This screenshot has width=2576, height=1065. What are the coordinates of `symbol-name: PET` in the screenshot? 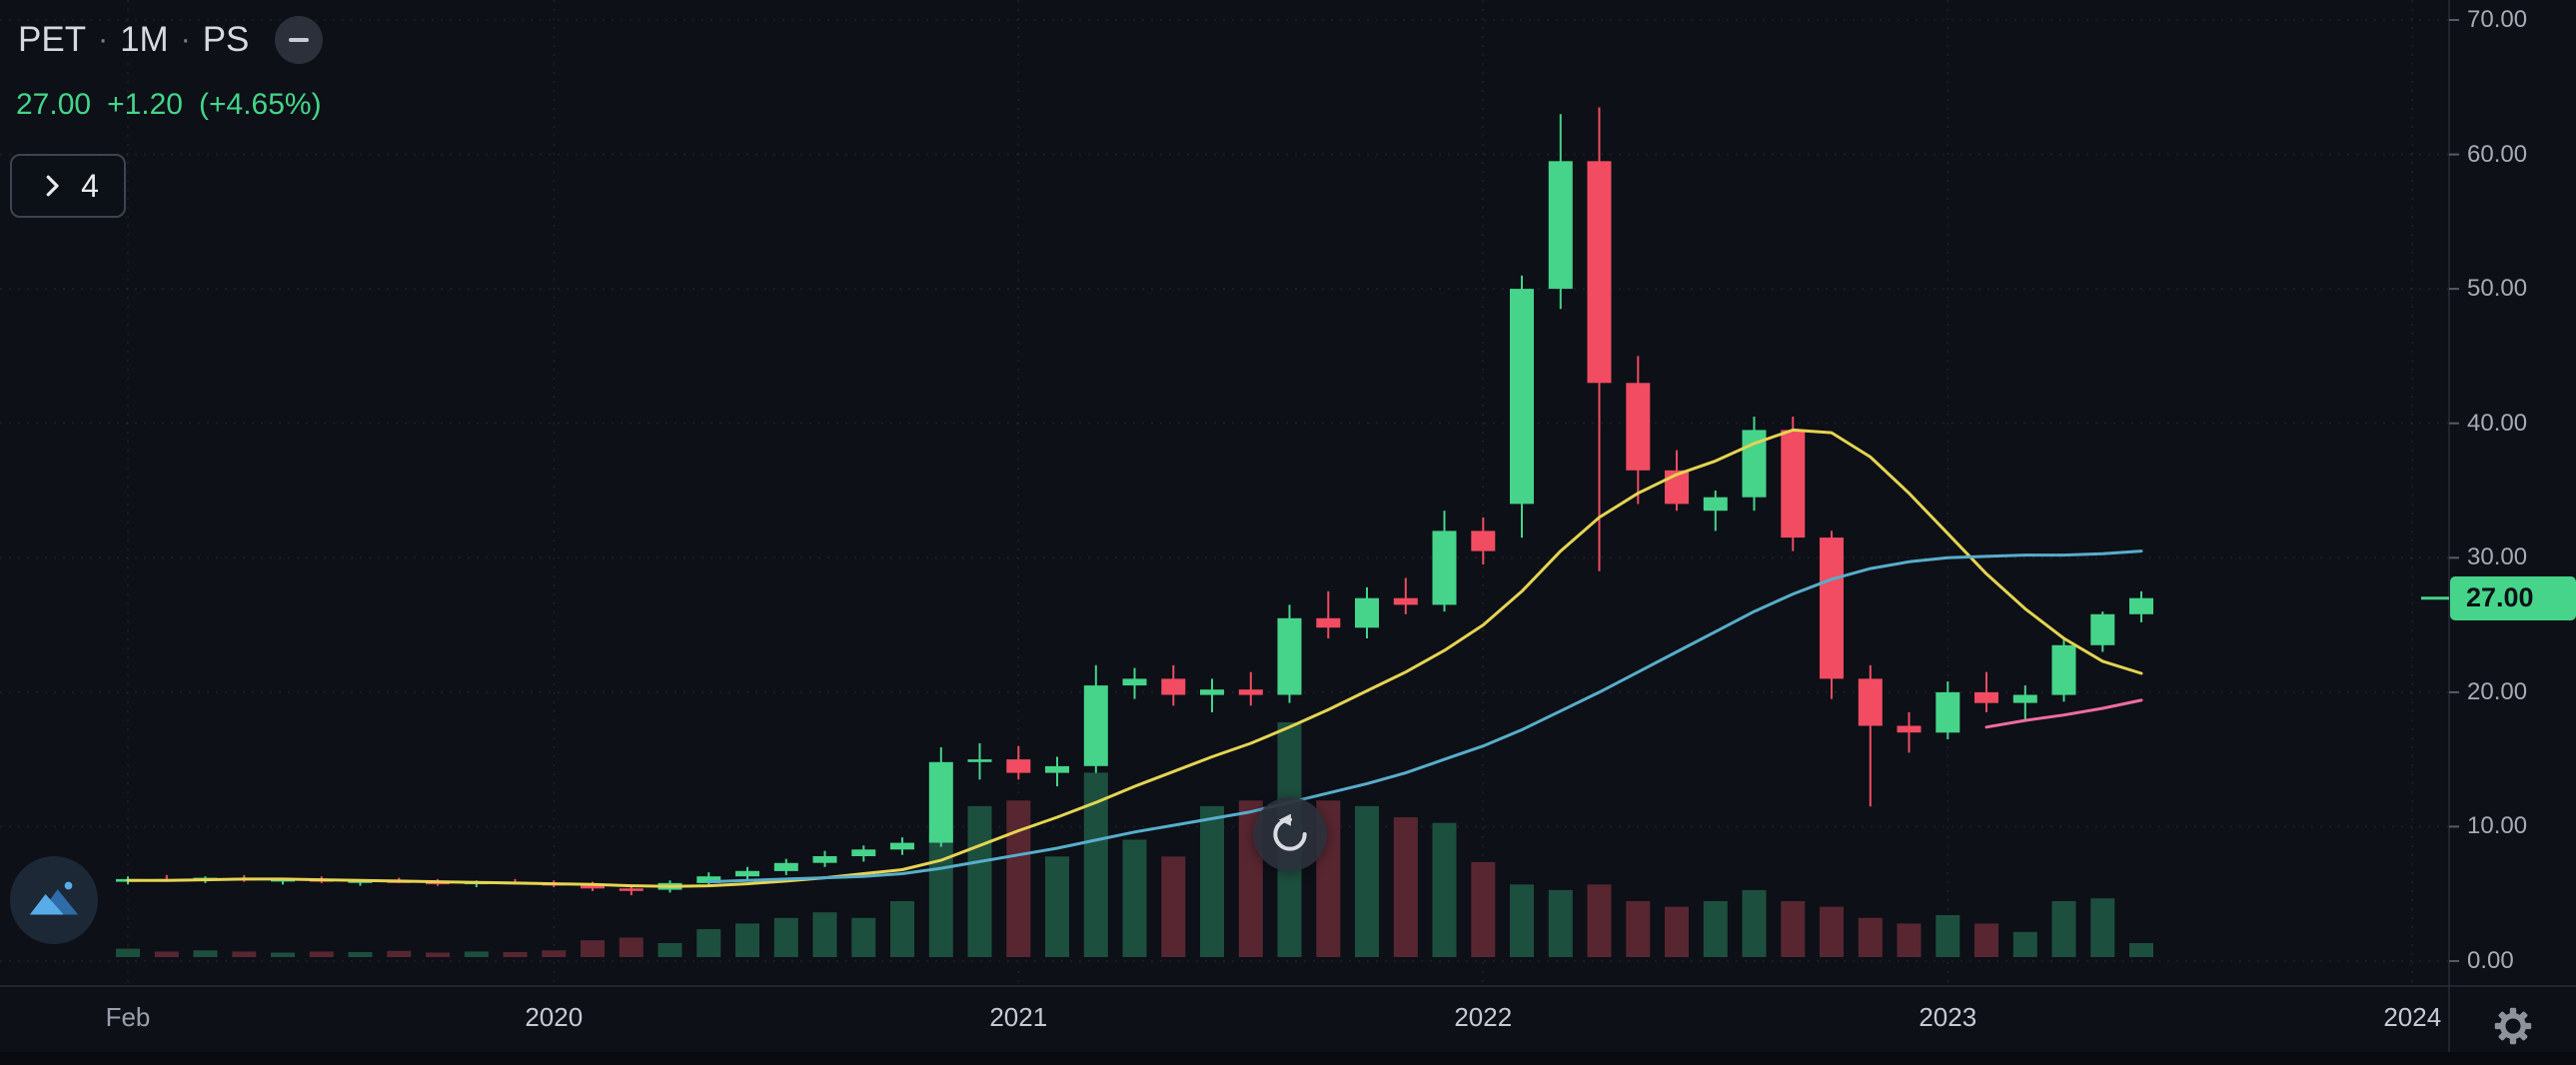 It's located at (52, 39).